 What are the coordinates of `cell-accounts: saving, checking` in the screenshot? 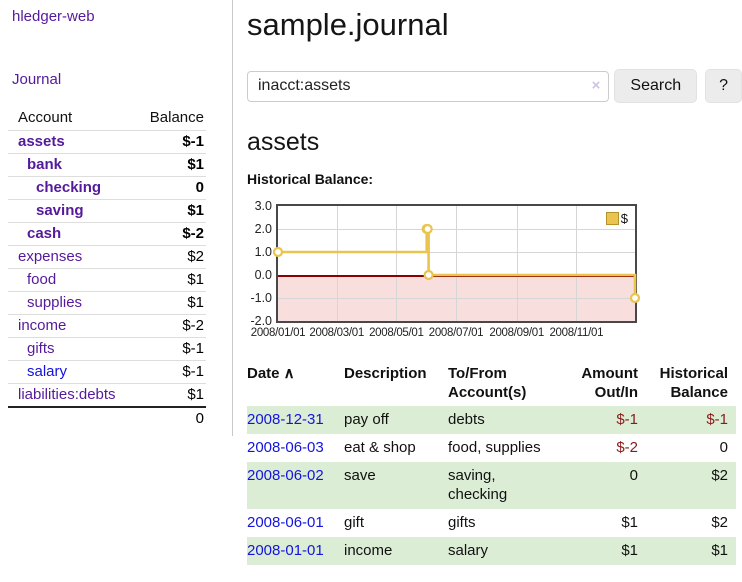 It's located at (478, 485).